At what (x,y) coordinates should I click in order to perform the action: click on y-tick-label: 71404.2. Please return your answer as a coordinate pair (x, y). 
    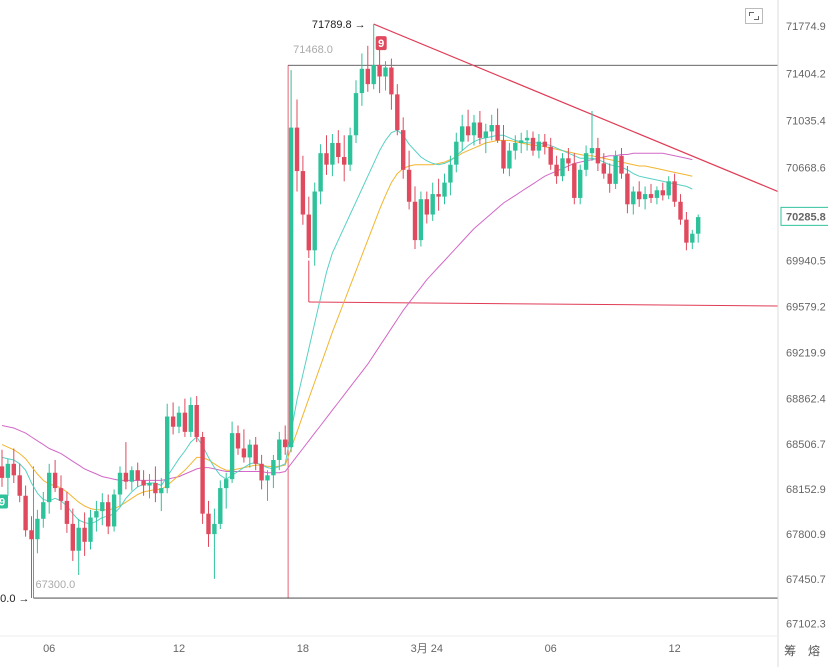
    Looking at the image, I should click on (806, 74).